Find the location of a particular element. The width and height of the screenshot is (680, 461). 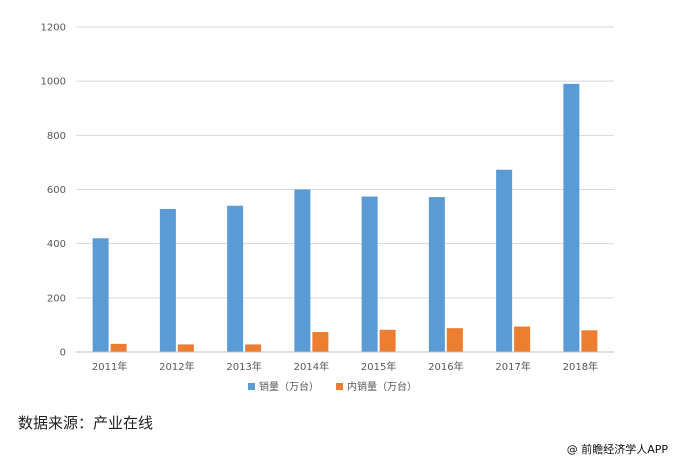

x-tick-label: 2016年 is located at coordinates (445, 366).